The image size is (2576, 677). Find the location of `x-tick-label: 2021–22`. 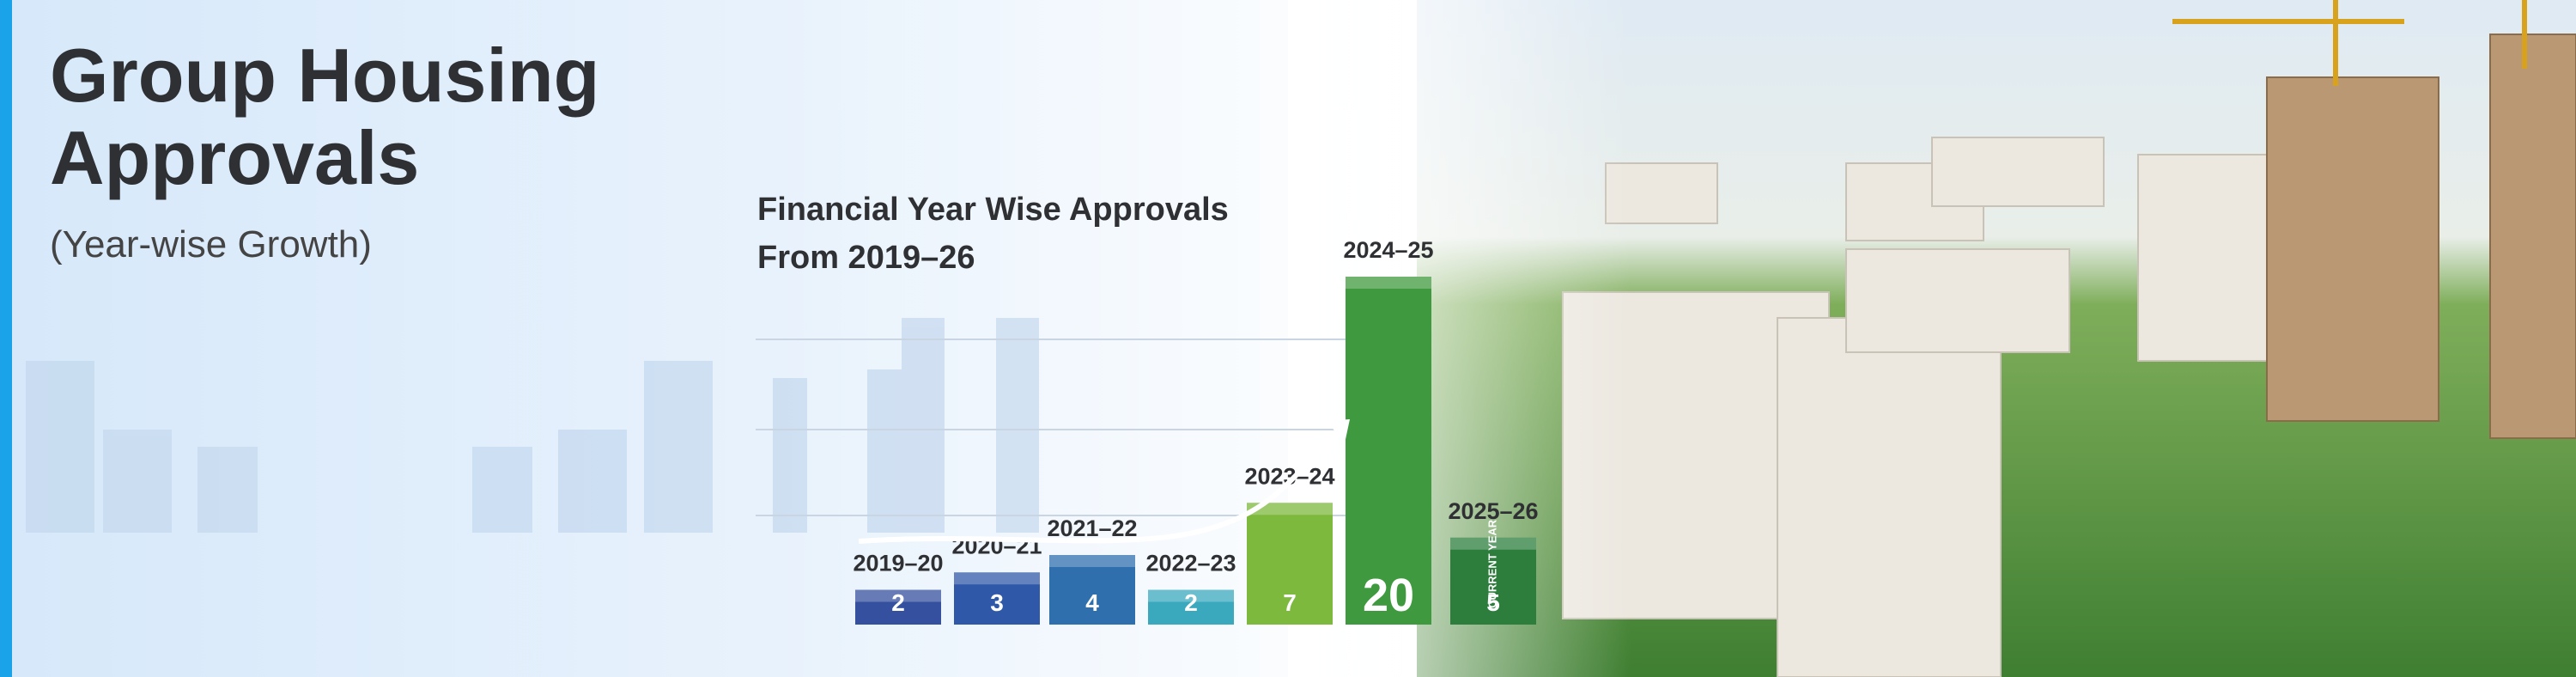

x-tick-label: 2021–22 is located at coordinates (1092, 528).